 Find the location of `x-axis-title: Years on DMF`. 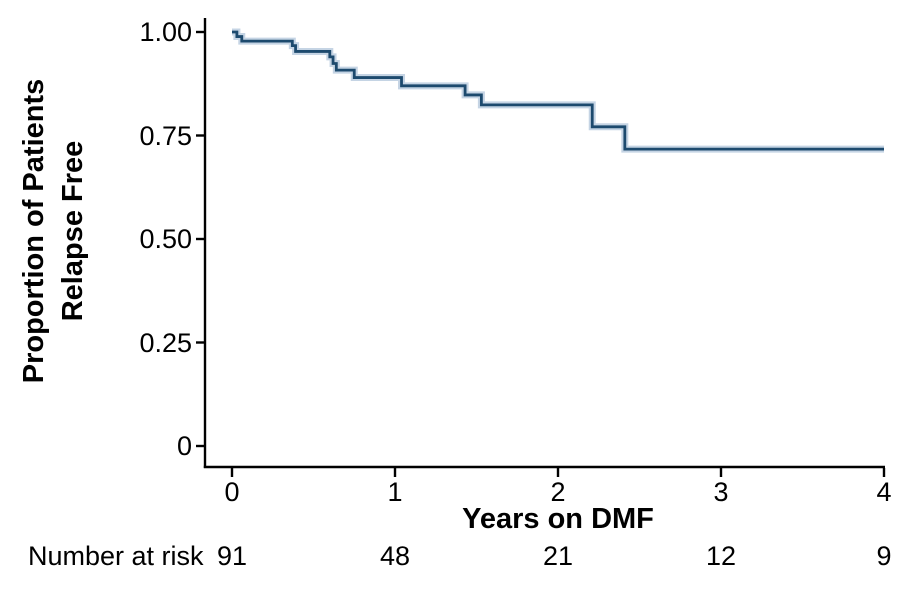

x-axis-title: Years on DMF is located at coordinates (558, 519).